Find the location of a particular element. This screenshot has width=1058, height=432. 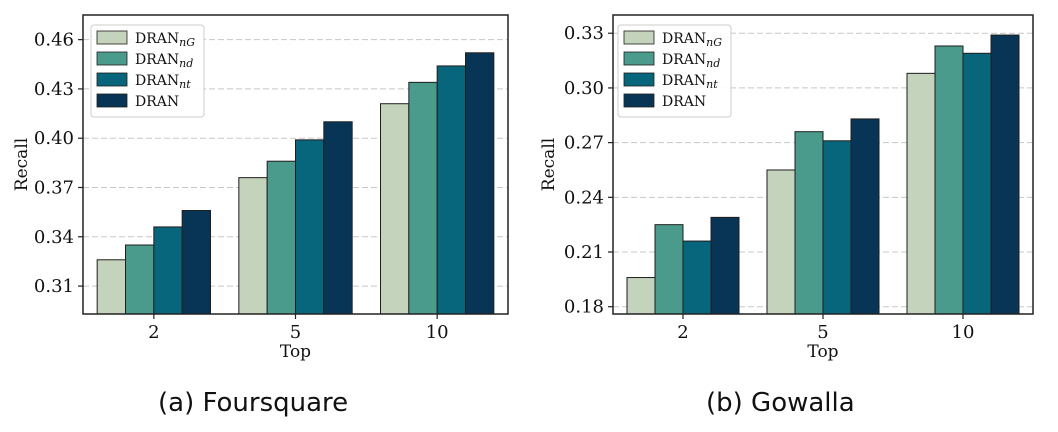

y-tick-label: 0.33 is located at coordinates (584, 33).